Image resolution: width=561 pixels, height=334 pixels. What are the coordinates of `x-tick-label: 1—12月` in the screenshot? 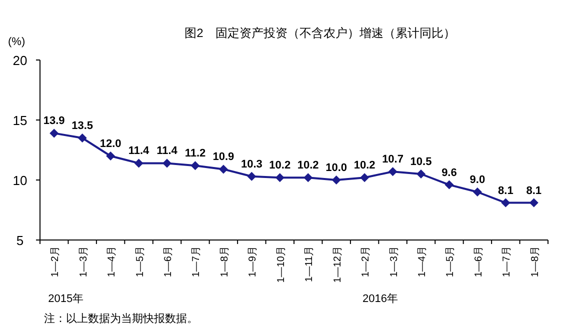 It's located at (338, 264).